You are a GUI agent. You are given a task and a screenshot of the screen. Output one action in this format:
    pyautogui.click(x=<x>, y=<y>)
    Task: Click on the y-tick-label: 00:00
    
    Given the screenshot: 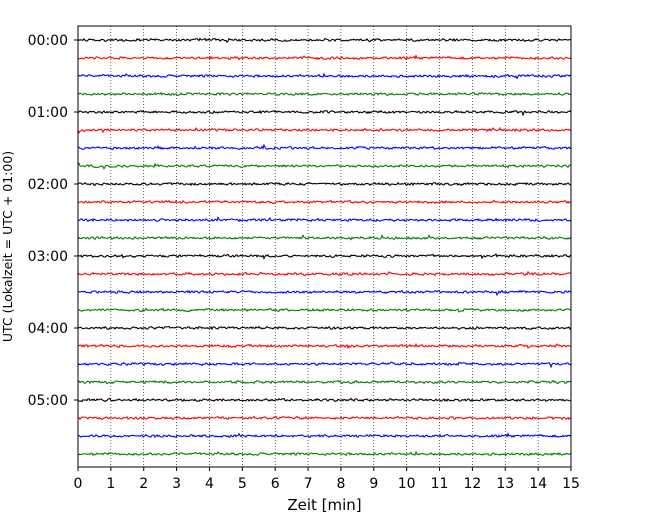 What is the action you would take?
    pyautogui.click(x=48, y=41)
    